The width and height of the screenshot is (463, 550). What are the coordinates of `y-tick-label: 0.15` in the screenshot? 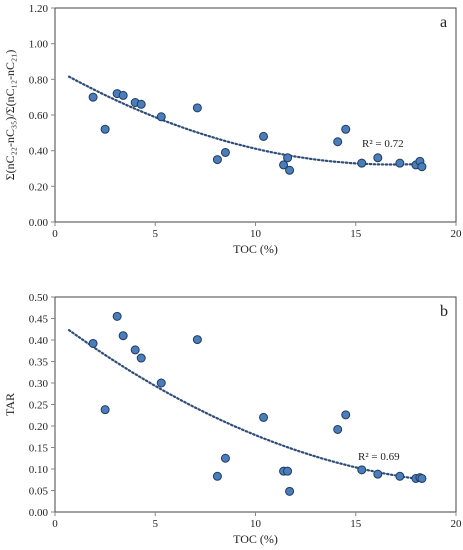 It's located at (39, 449).